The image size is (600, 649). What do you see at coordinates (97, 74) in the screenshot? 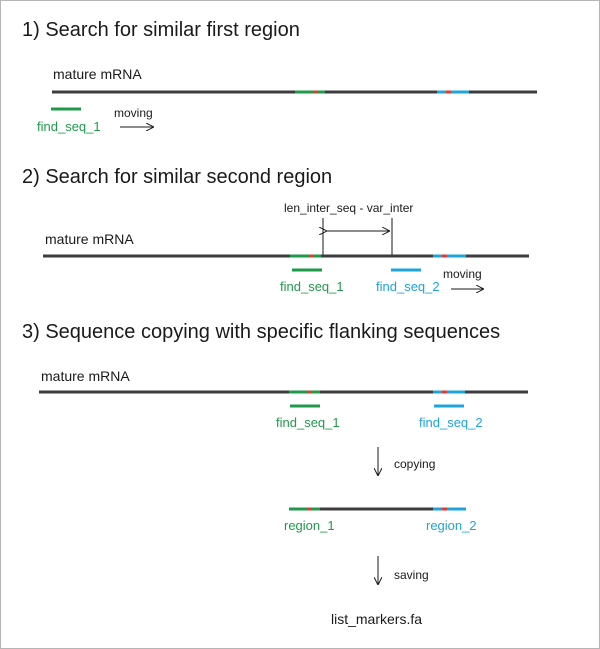
I see `step-1-mrna-label: mature mRNA` at bounding box center [97, 74].